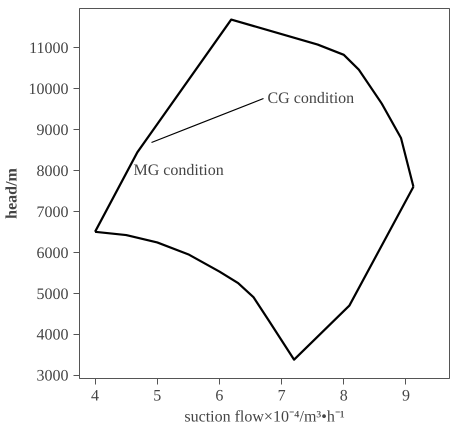 The height and width of the screenshot is (428, 457). I want to click on x-tick-label: 5, so click(157, 396).